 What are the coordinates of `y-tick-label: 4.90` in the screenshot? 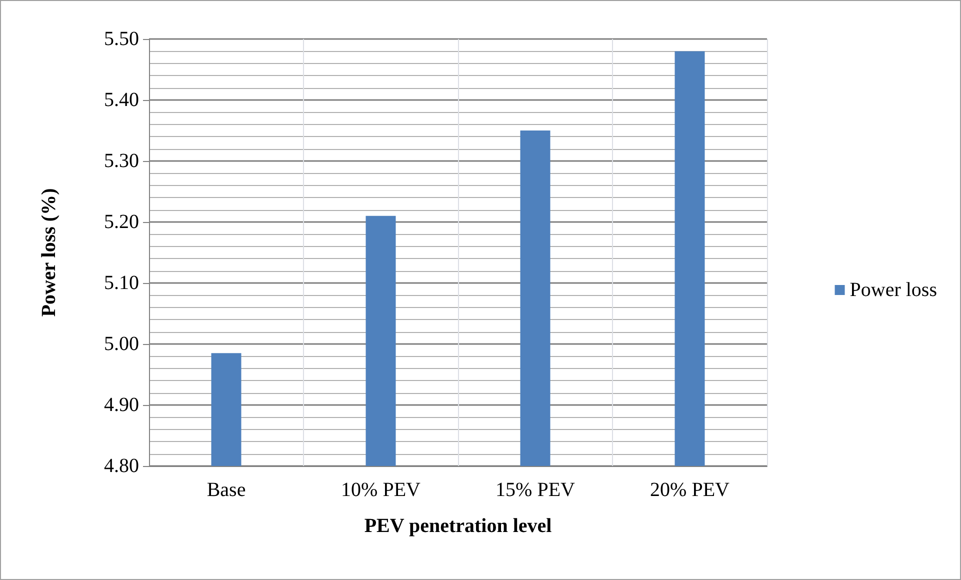 It's located at (121, 405).